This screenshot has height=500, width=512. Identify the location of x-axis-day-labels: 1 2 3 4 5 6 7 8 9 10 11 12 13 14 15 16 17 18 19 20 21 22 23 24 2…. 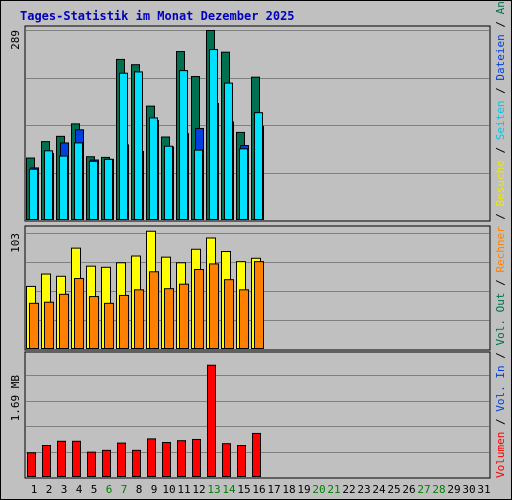
(261, 489).